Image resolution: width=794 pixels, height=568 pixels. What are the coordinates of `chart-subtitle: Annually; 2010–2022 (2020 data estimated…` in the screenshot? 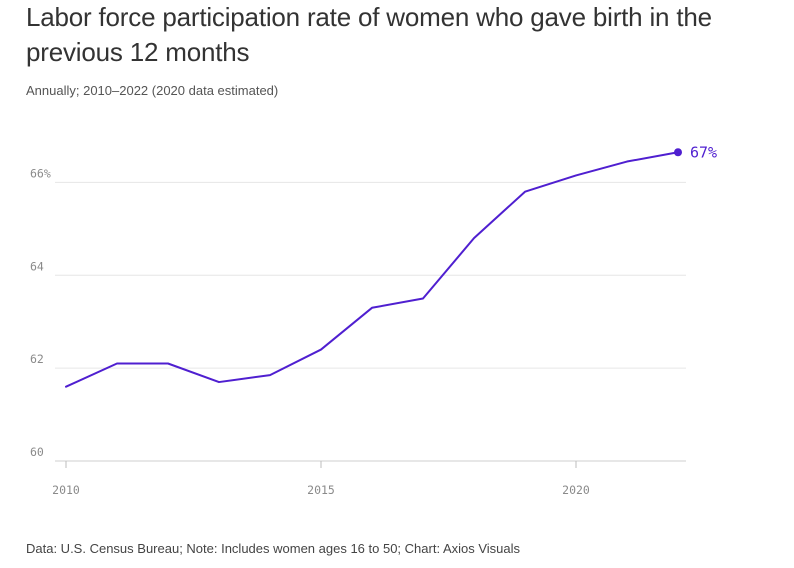 It's located at (152, 90).